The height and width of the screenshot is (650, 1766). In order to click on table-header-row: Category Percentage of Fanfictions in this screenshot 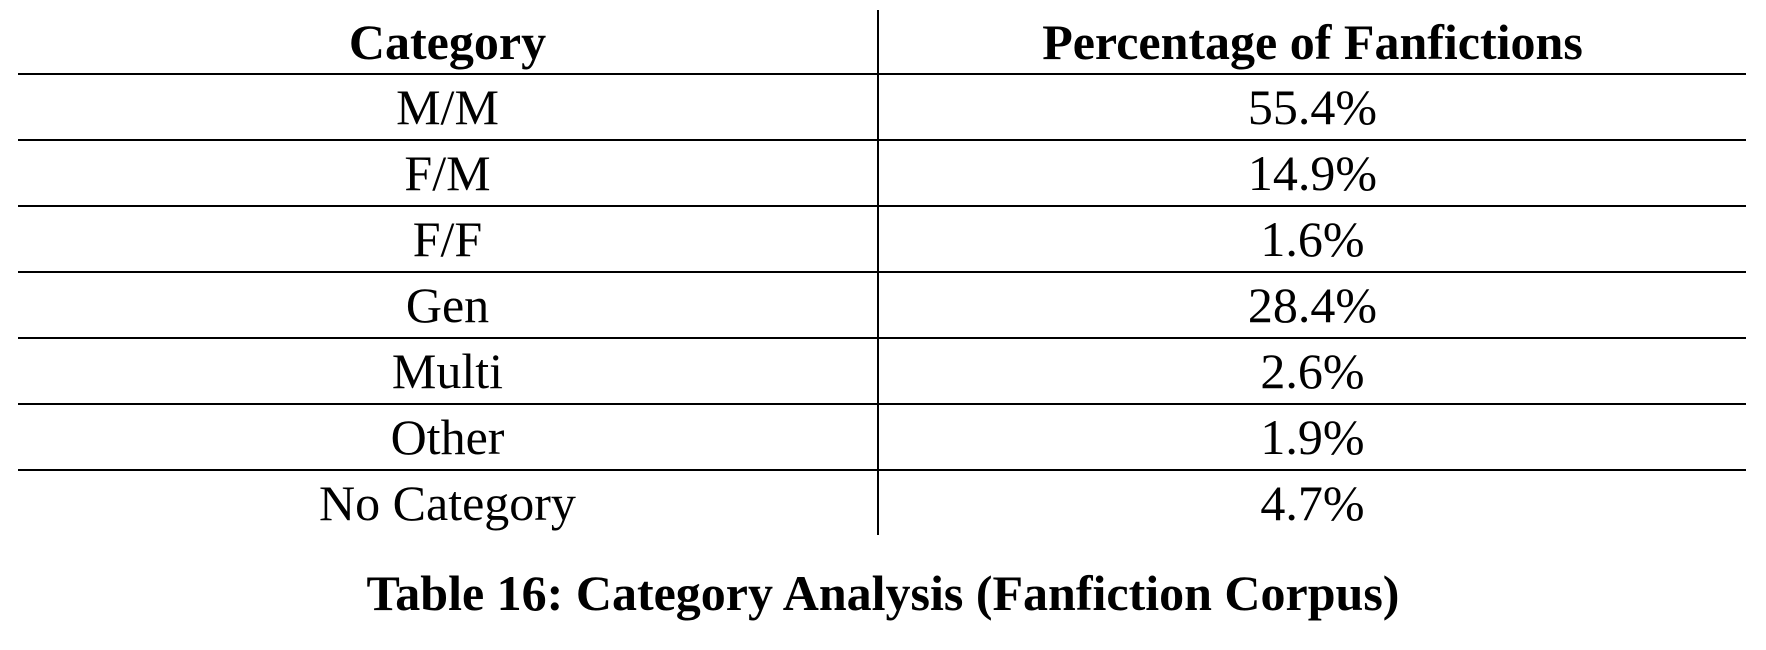, I will do `click(882, 42)`.